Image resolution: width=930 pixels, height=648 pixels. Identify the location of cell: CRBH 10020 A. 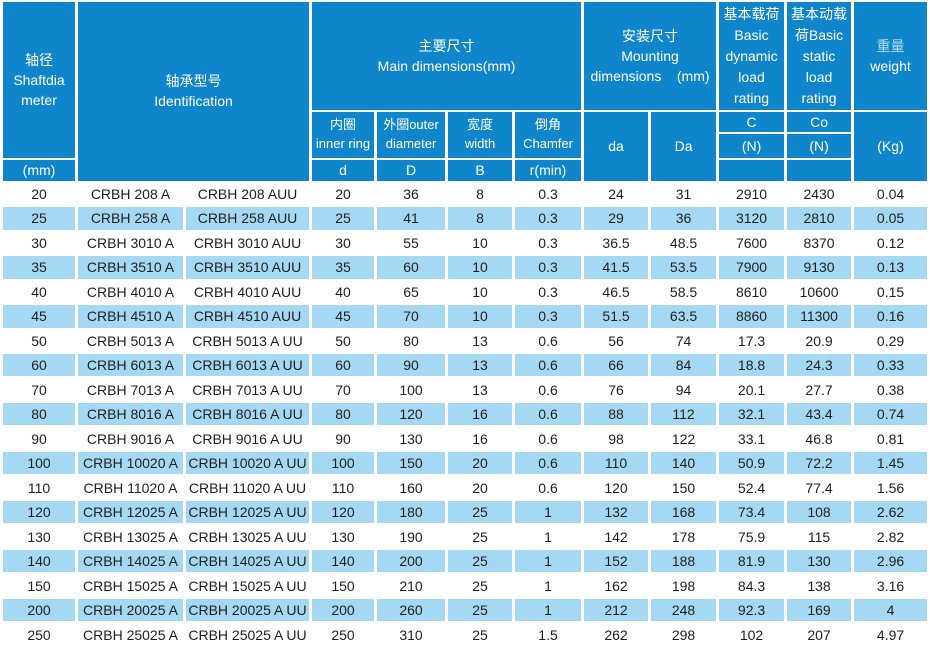
(130, 463).